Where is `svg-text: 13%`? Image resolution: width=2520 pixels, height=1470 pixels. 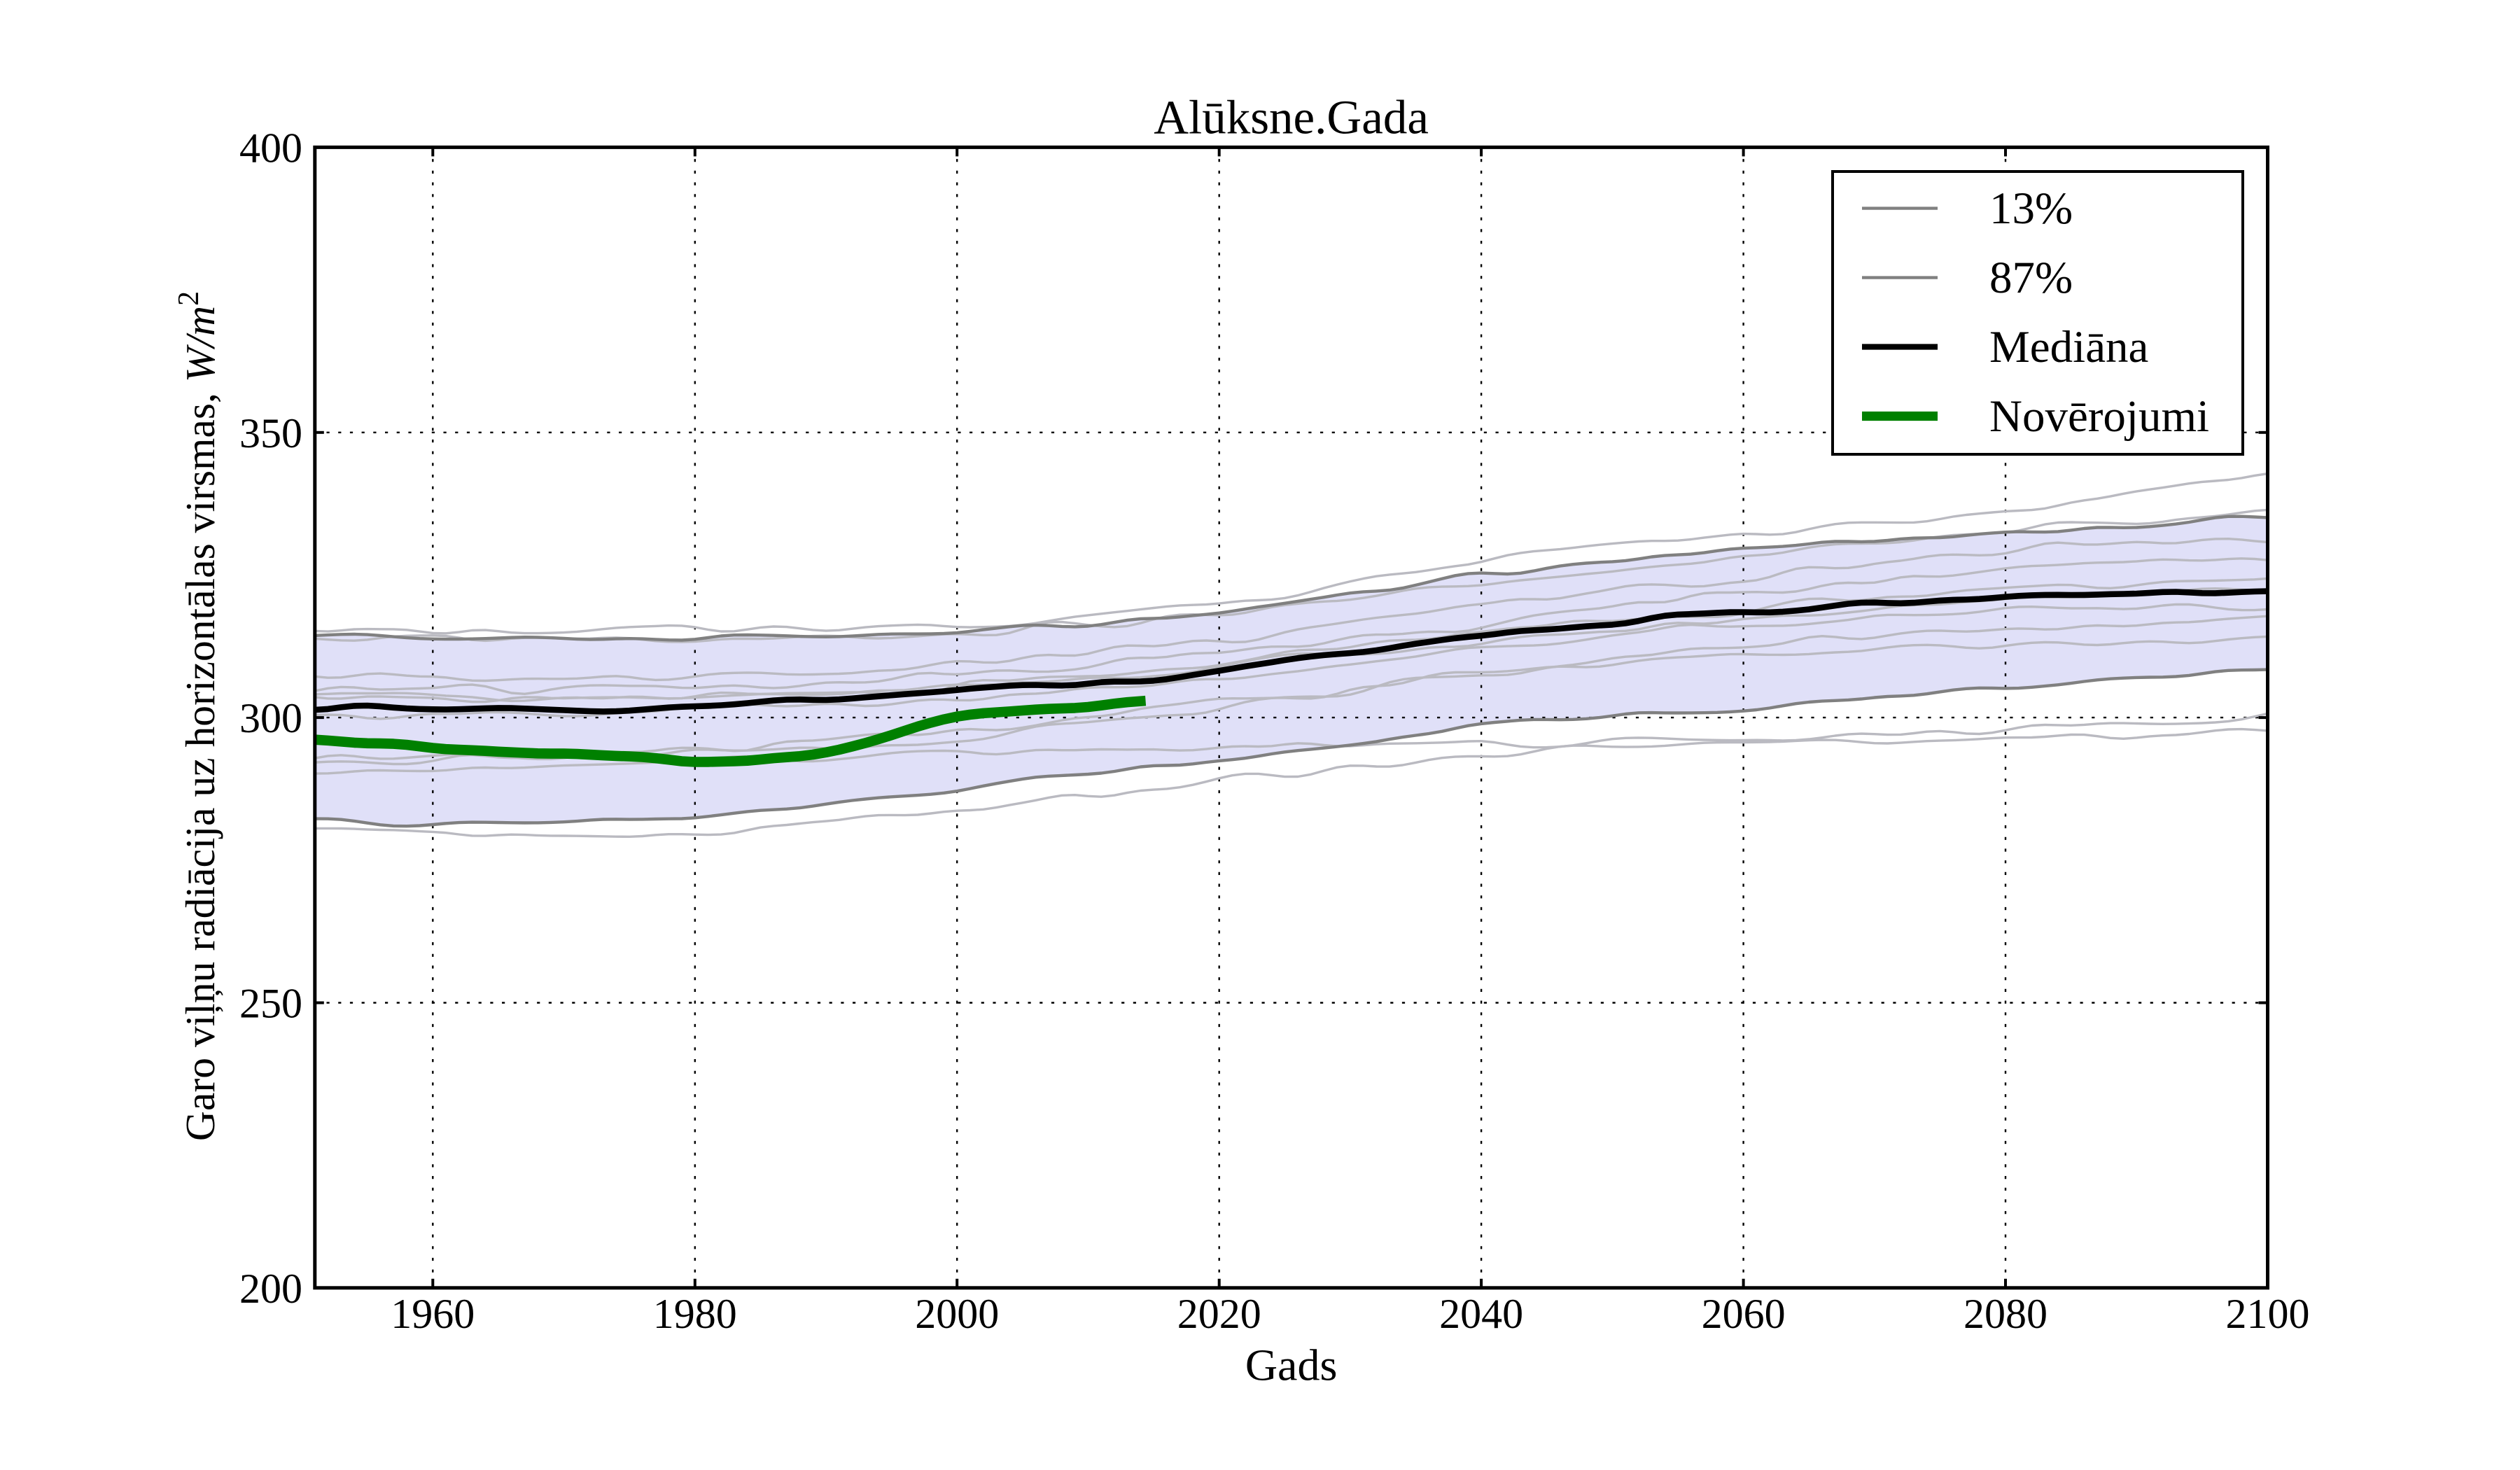 svg-text: 13% is located at coordinates (2031, 208).